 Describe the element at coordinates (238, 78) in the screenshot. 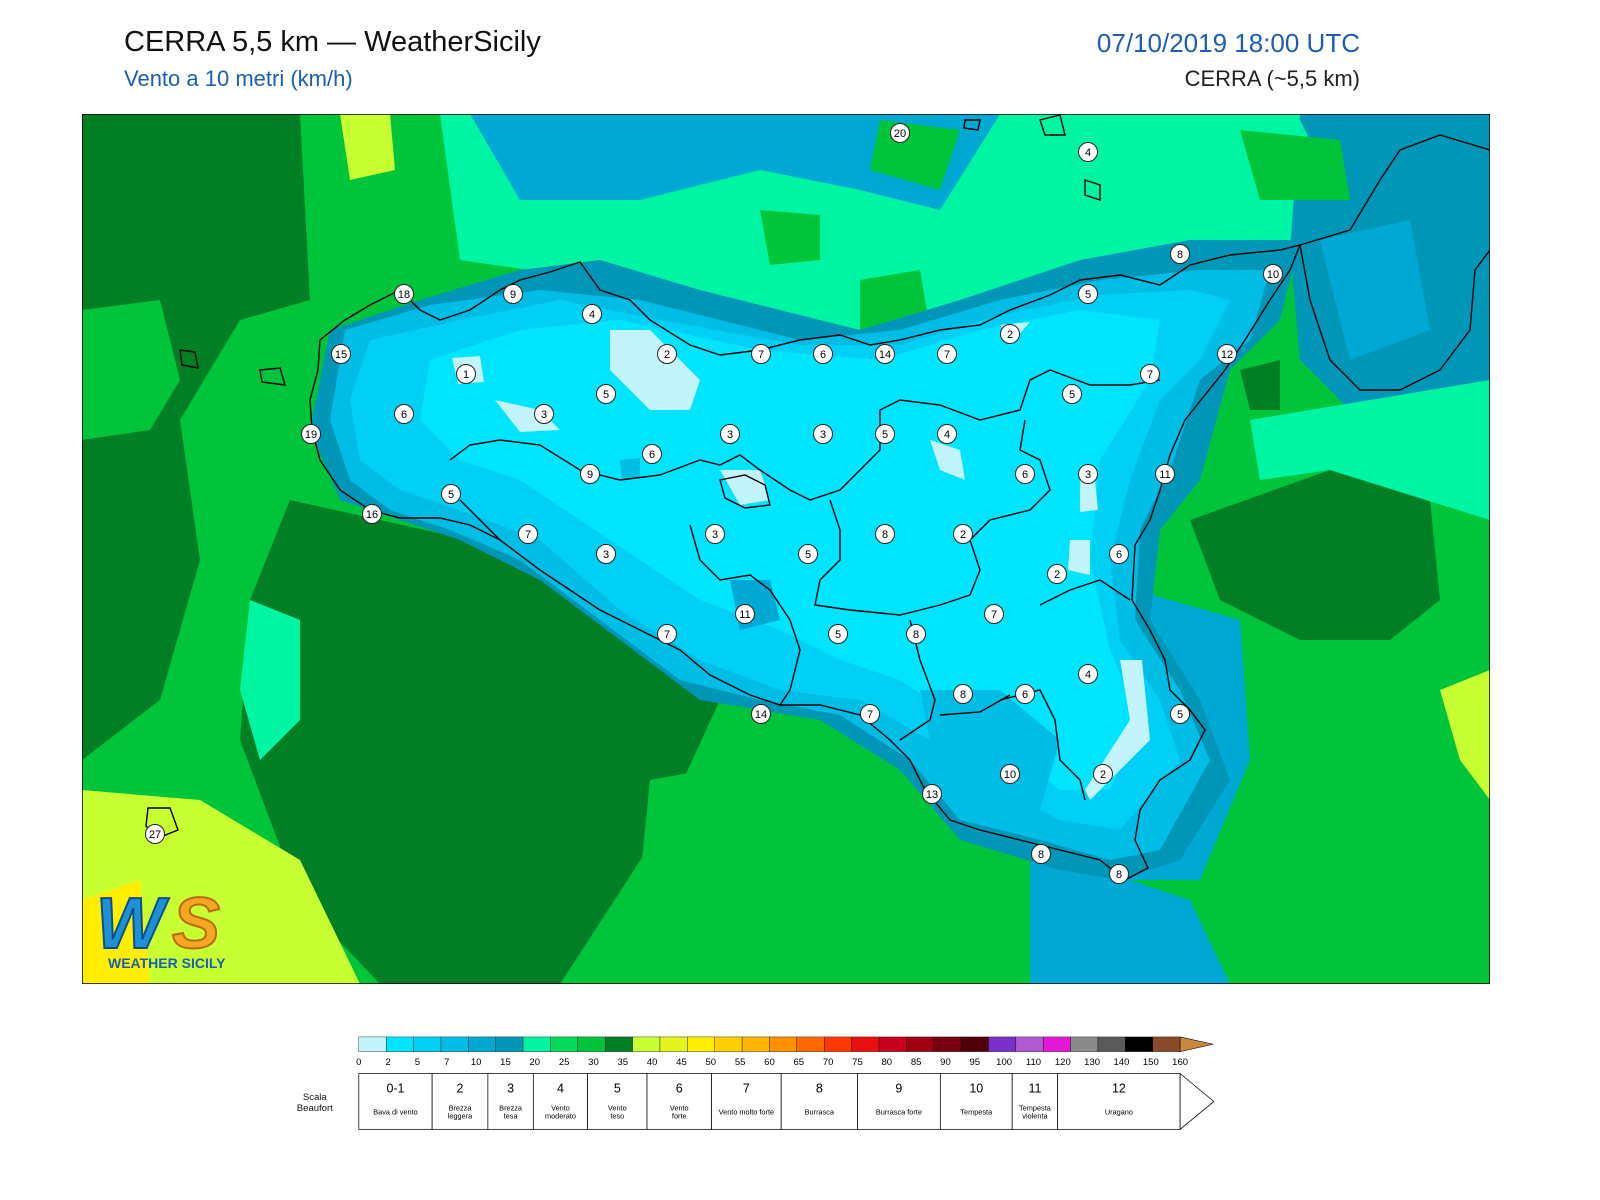

I see `chart-subtitle: Vento a 10 metri (km/h)` at that location.